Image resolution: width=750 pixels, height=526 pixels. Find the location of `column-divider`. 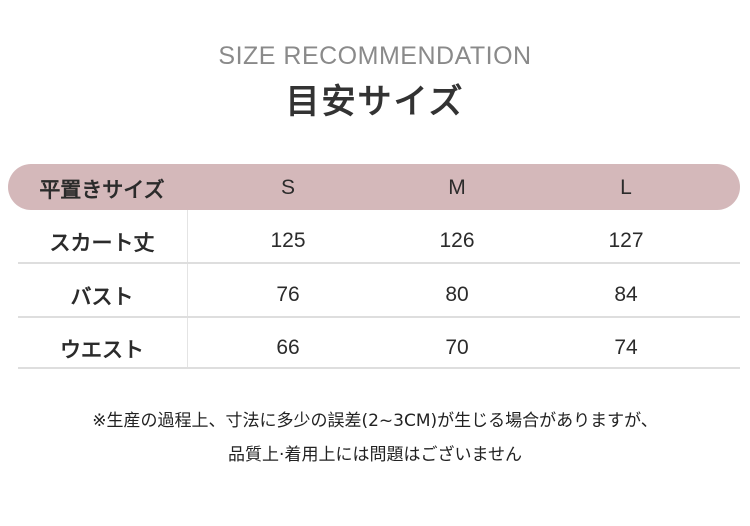

column-divider is located at coordinates (187, 289).